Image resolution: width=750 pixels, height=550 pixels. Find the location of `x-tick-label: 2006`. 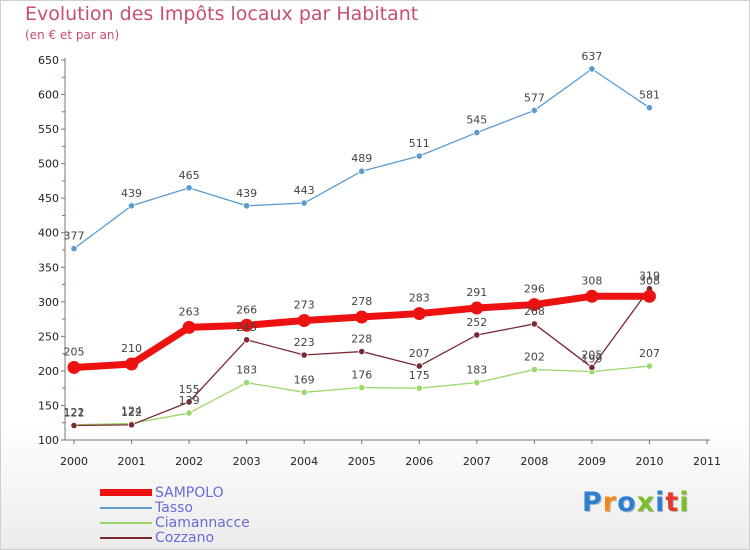

x-tick-label: 2006 is located at coordinates (419, 461).